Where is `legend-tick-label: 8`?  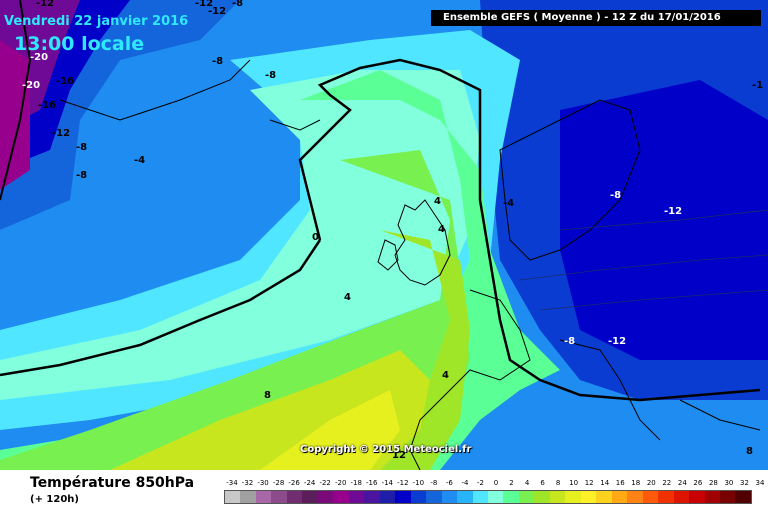 legend-tick-label: 8 is located at coordinates (558, 483).